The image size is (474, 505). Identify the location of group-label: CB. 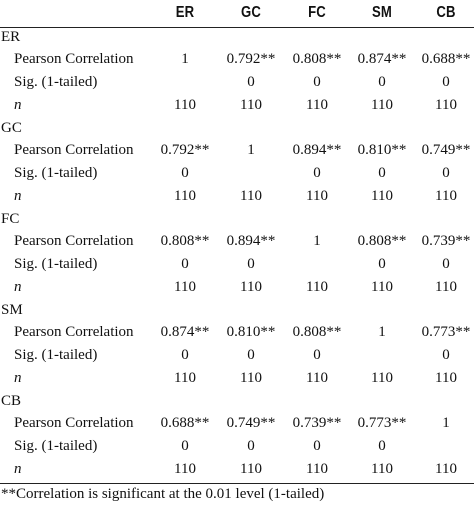
(11, 401).